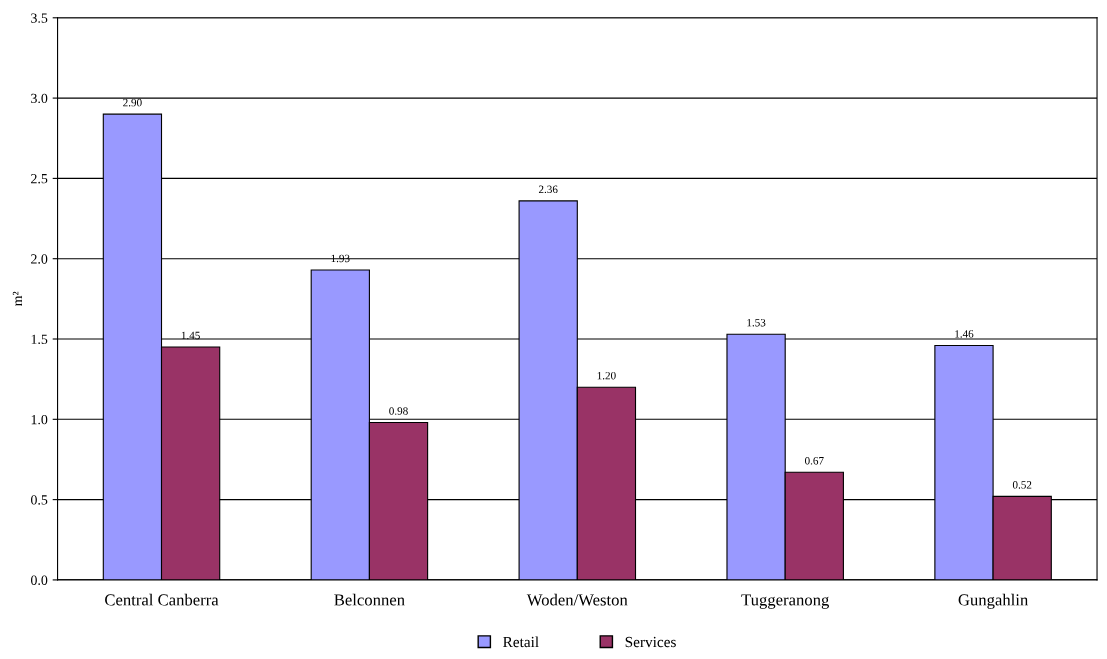 The width and height of the screenshot is (1107, 659). What do you see at coordinates (577, 599) in the screenshot?
I see `x-tick-label: Woden/Weston` at bounding box center [577, 599].